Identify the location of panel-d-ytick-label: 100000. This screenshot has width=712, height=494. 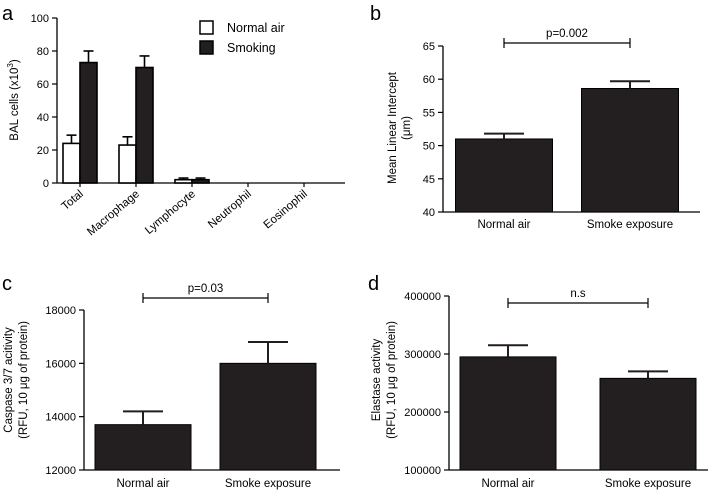
(422, 471).